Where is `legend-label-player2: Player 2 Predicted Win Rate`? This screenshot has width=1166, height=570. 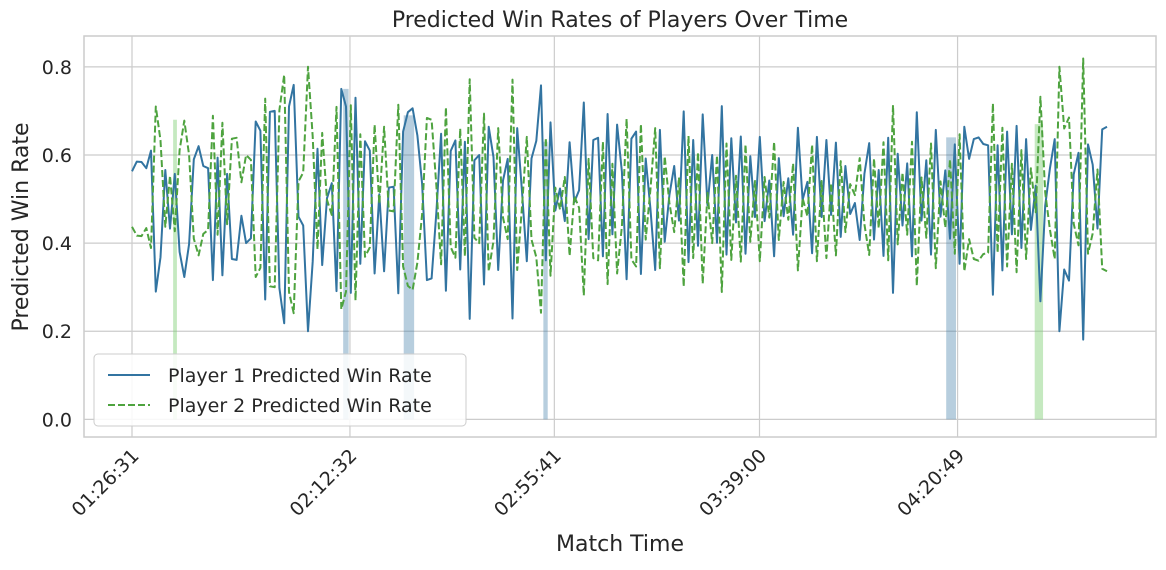
legend-label-player2: Player 2 Predicted Win Rate is located at coordinates (300, 406).